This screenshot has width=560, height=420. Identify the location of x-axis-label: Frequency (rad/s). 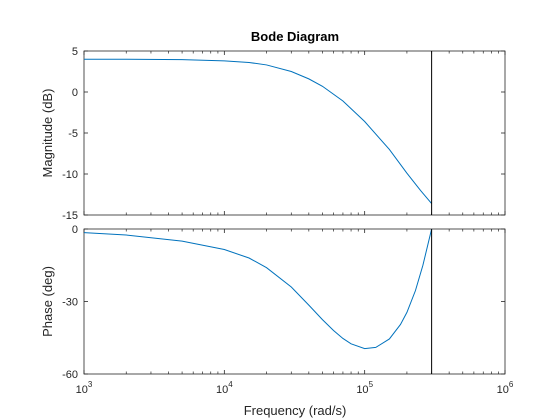
(295, 410).